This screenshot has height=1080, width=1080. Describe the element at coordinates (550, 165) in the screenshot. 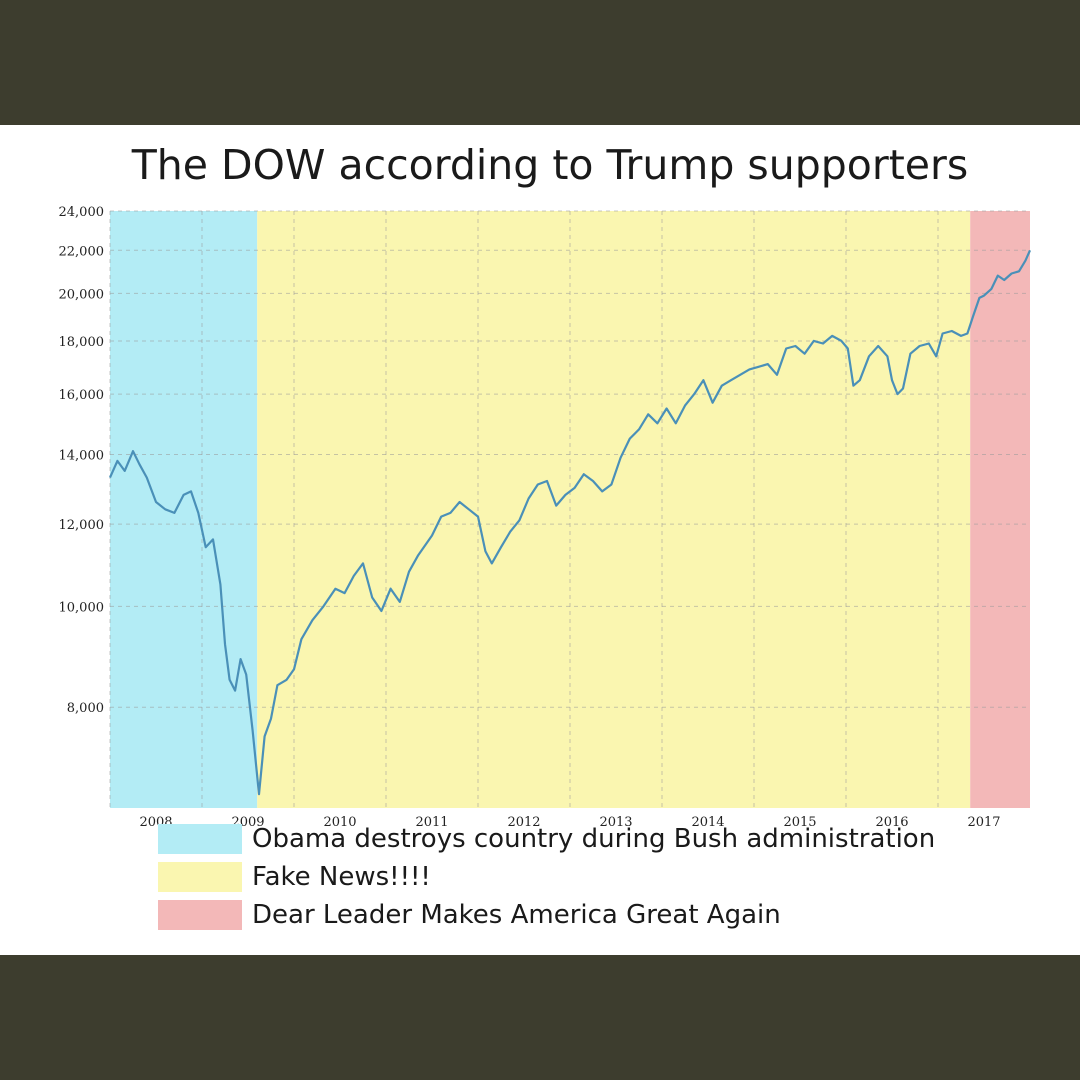

I see `chart-title: The DOW according to Trump supporters` at that location.